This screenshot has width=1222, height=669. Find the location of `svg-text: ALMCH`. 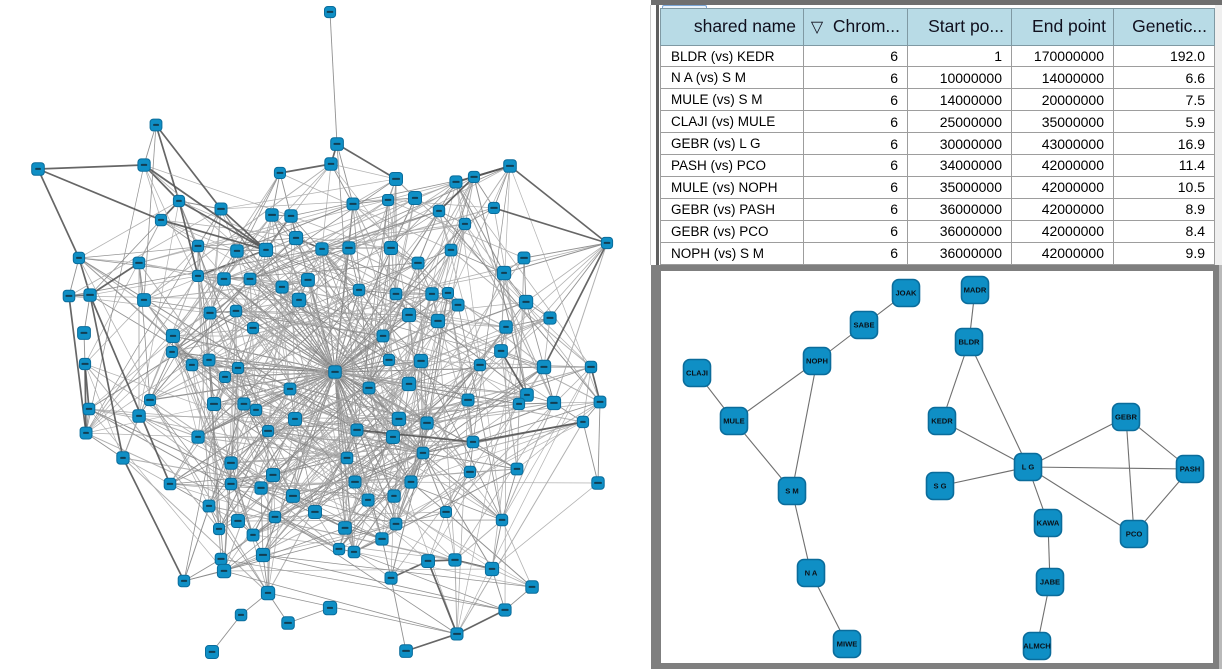

svg-text: ALMCH is located at coordinates (1036, 646).